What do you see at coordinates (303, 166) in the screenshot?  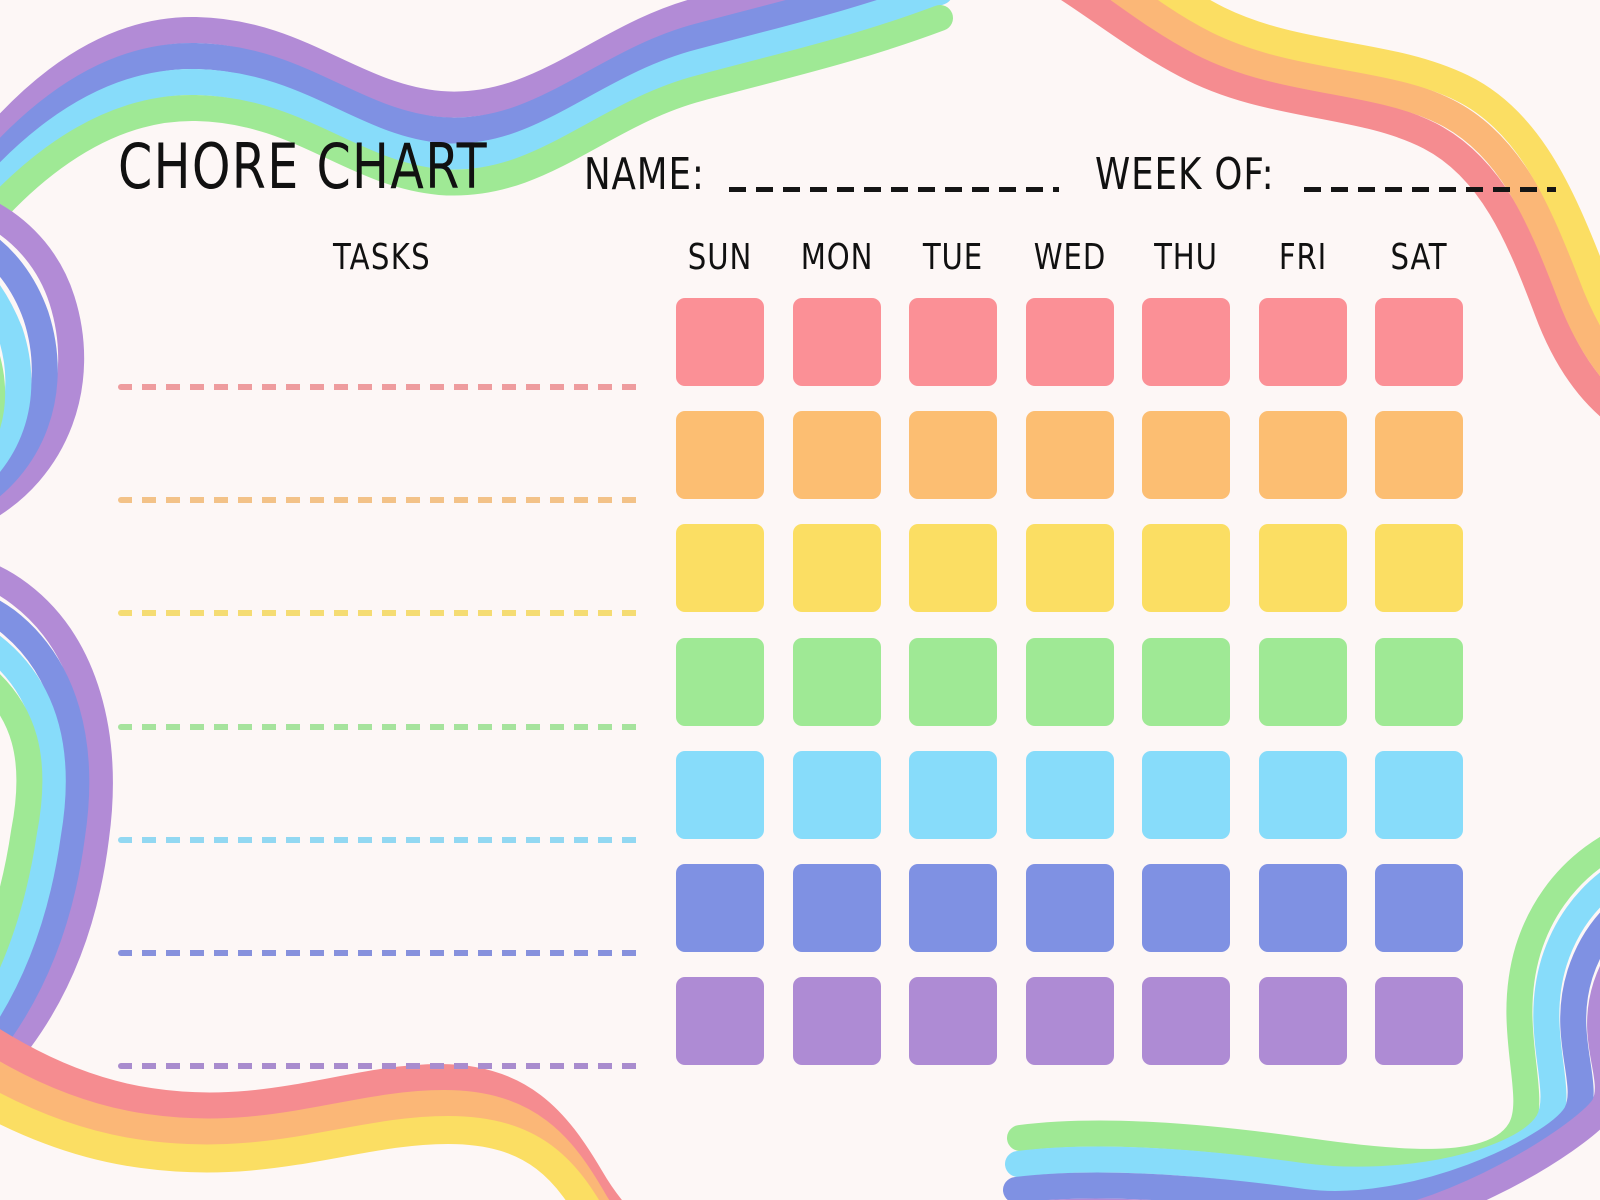 I see `page-title: CHORE CHART` at bounding box center [303, 166].